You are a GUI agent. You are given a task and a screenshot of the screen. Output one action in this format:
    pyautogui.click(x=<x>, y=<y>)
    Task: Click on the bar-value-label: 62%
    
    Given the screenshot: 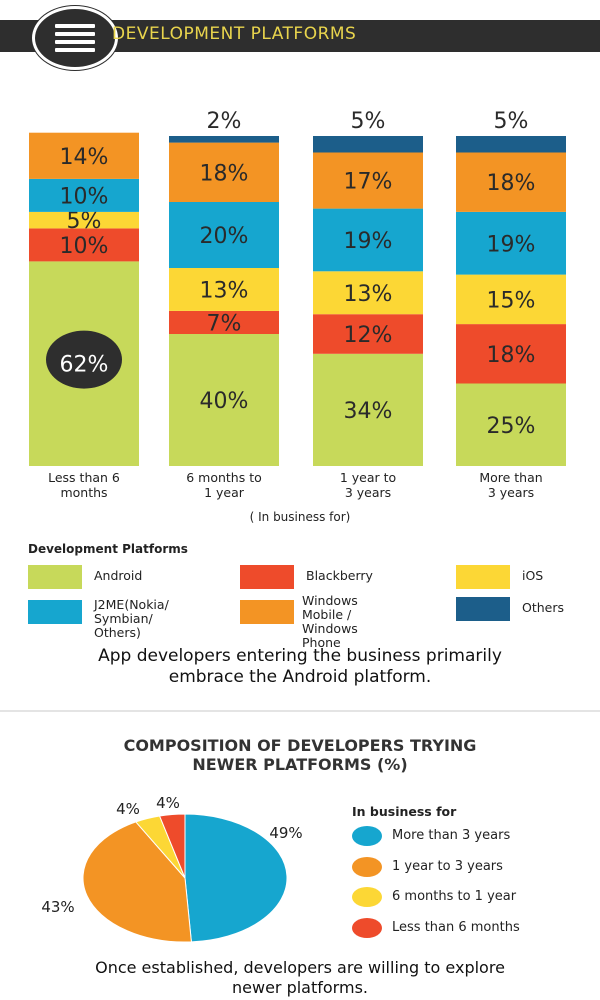 What is the action you would take?
    pyautogui.click(x=84, y=365)
    